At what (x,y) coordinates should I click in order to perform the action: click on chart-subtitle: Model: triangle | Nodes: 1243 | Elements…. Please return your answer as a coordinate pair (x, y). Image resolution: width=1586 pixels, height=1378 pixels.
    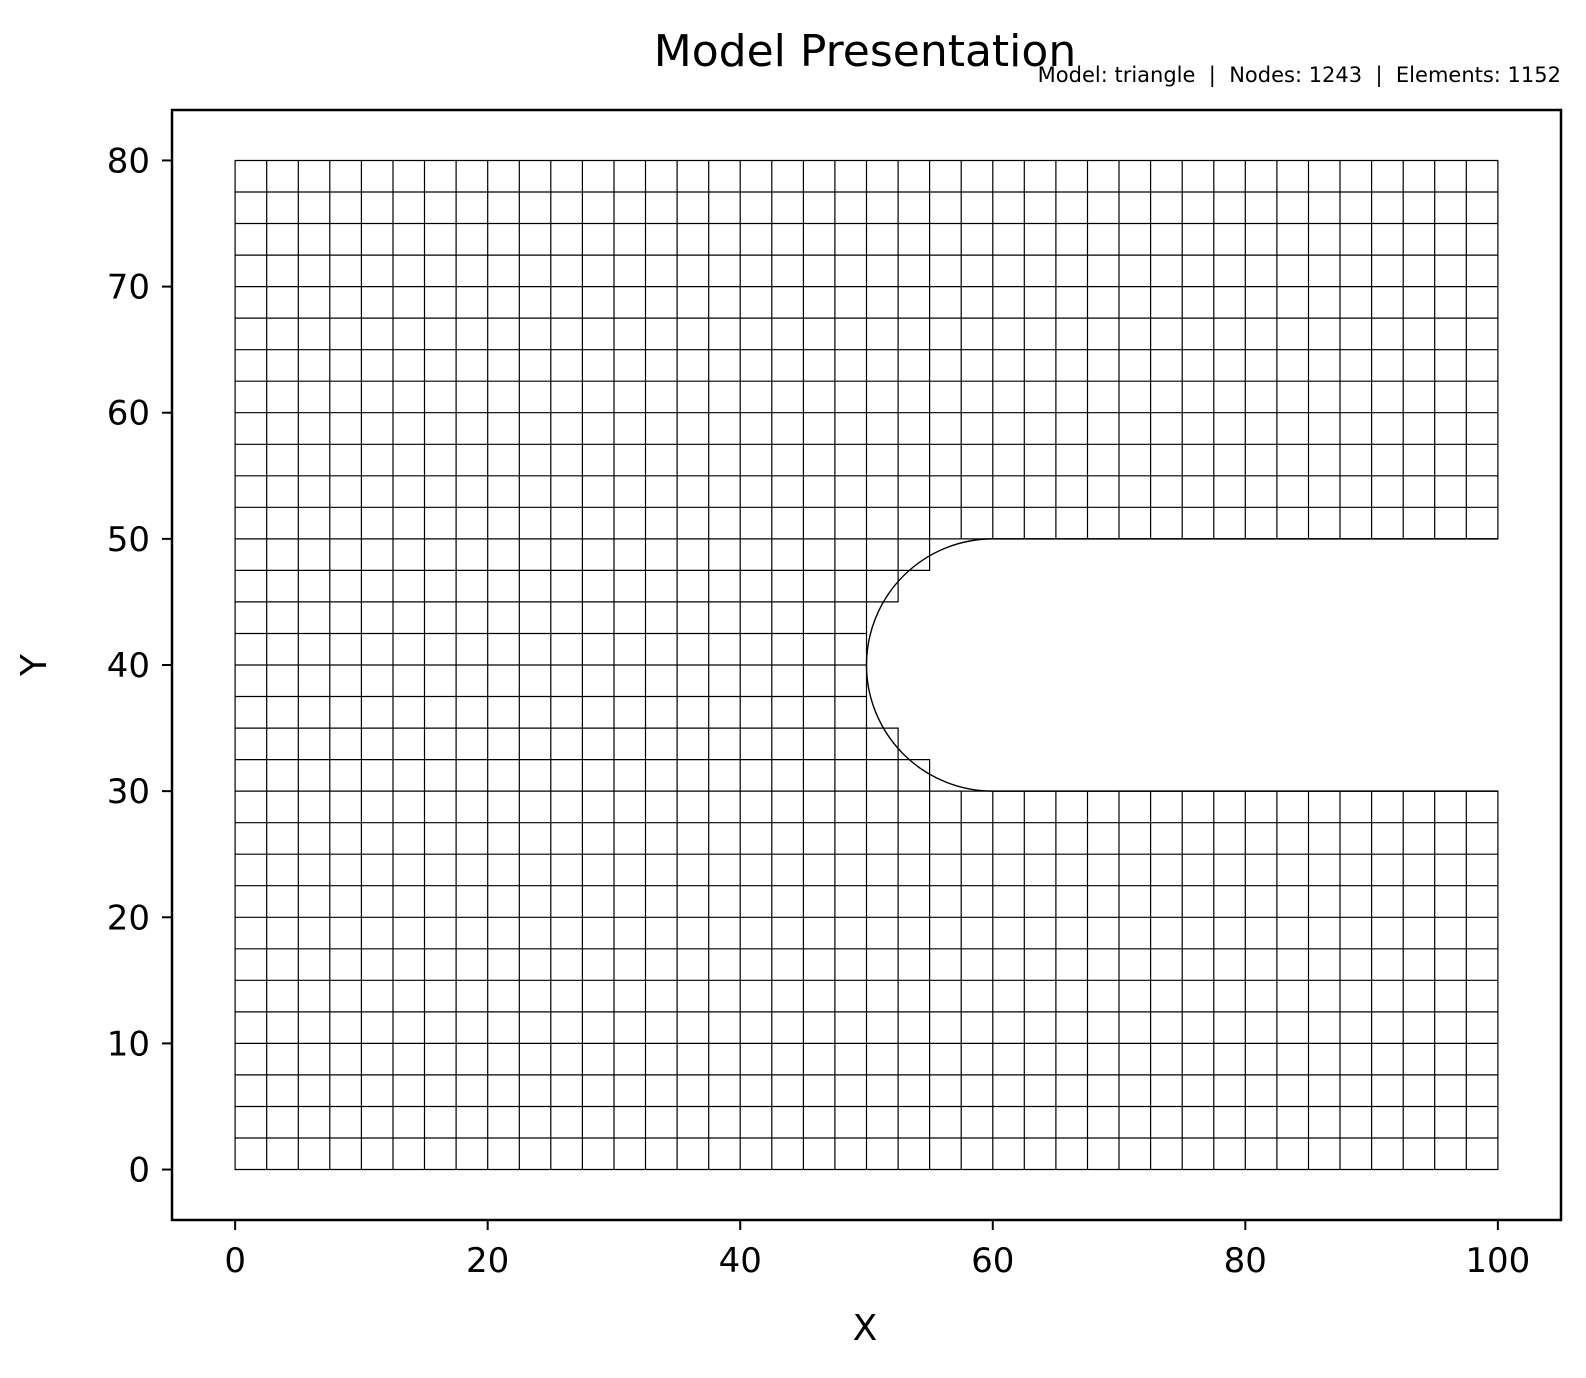
    Looking at the image, I should click on (1299, 75).